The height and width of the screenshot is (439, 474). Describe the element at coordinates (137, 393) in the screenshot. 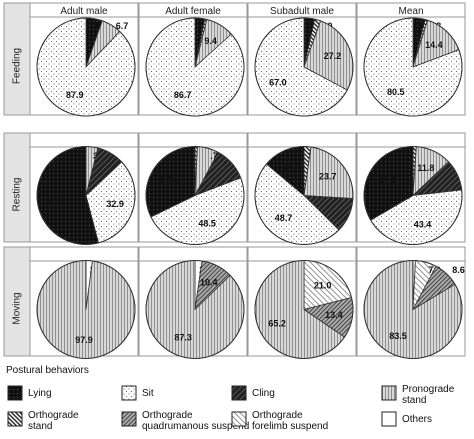

I see `legend-item-sit: Sit` at that location.